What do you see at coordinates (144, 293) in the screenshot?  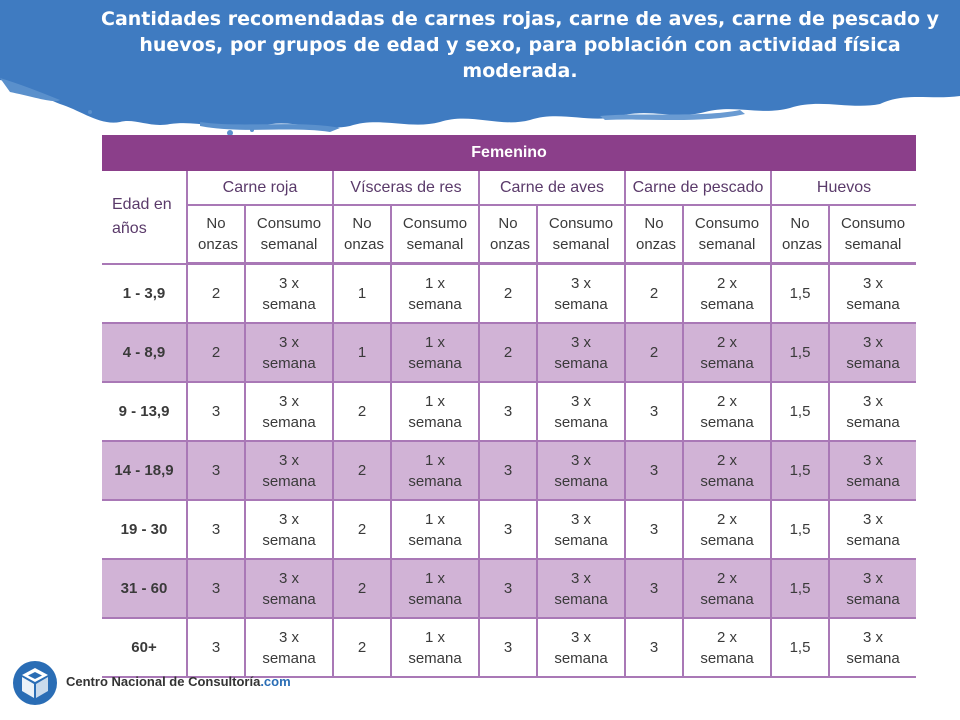 I see `age-cell: 1 - 3,9` at bounding box center [144, 293].